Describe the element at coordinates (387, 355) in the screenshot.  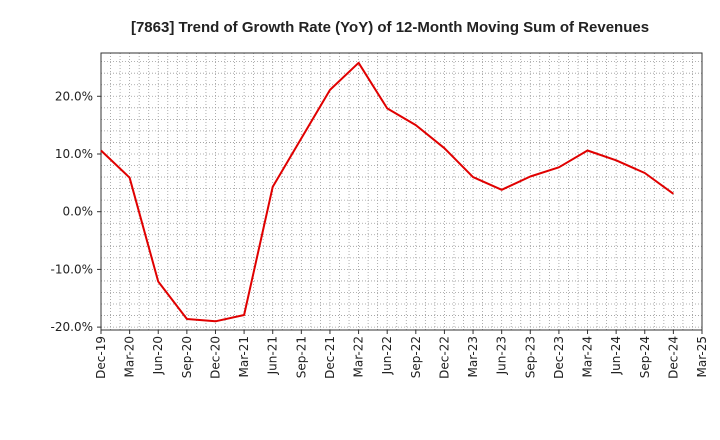
I see `x-tick-label: Jun-22` at that location.